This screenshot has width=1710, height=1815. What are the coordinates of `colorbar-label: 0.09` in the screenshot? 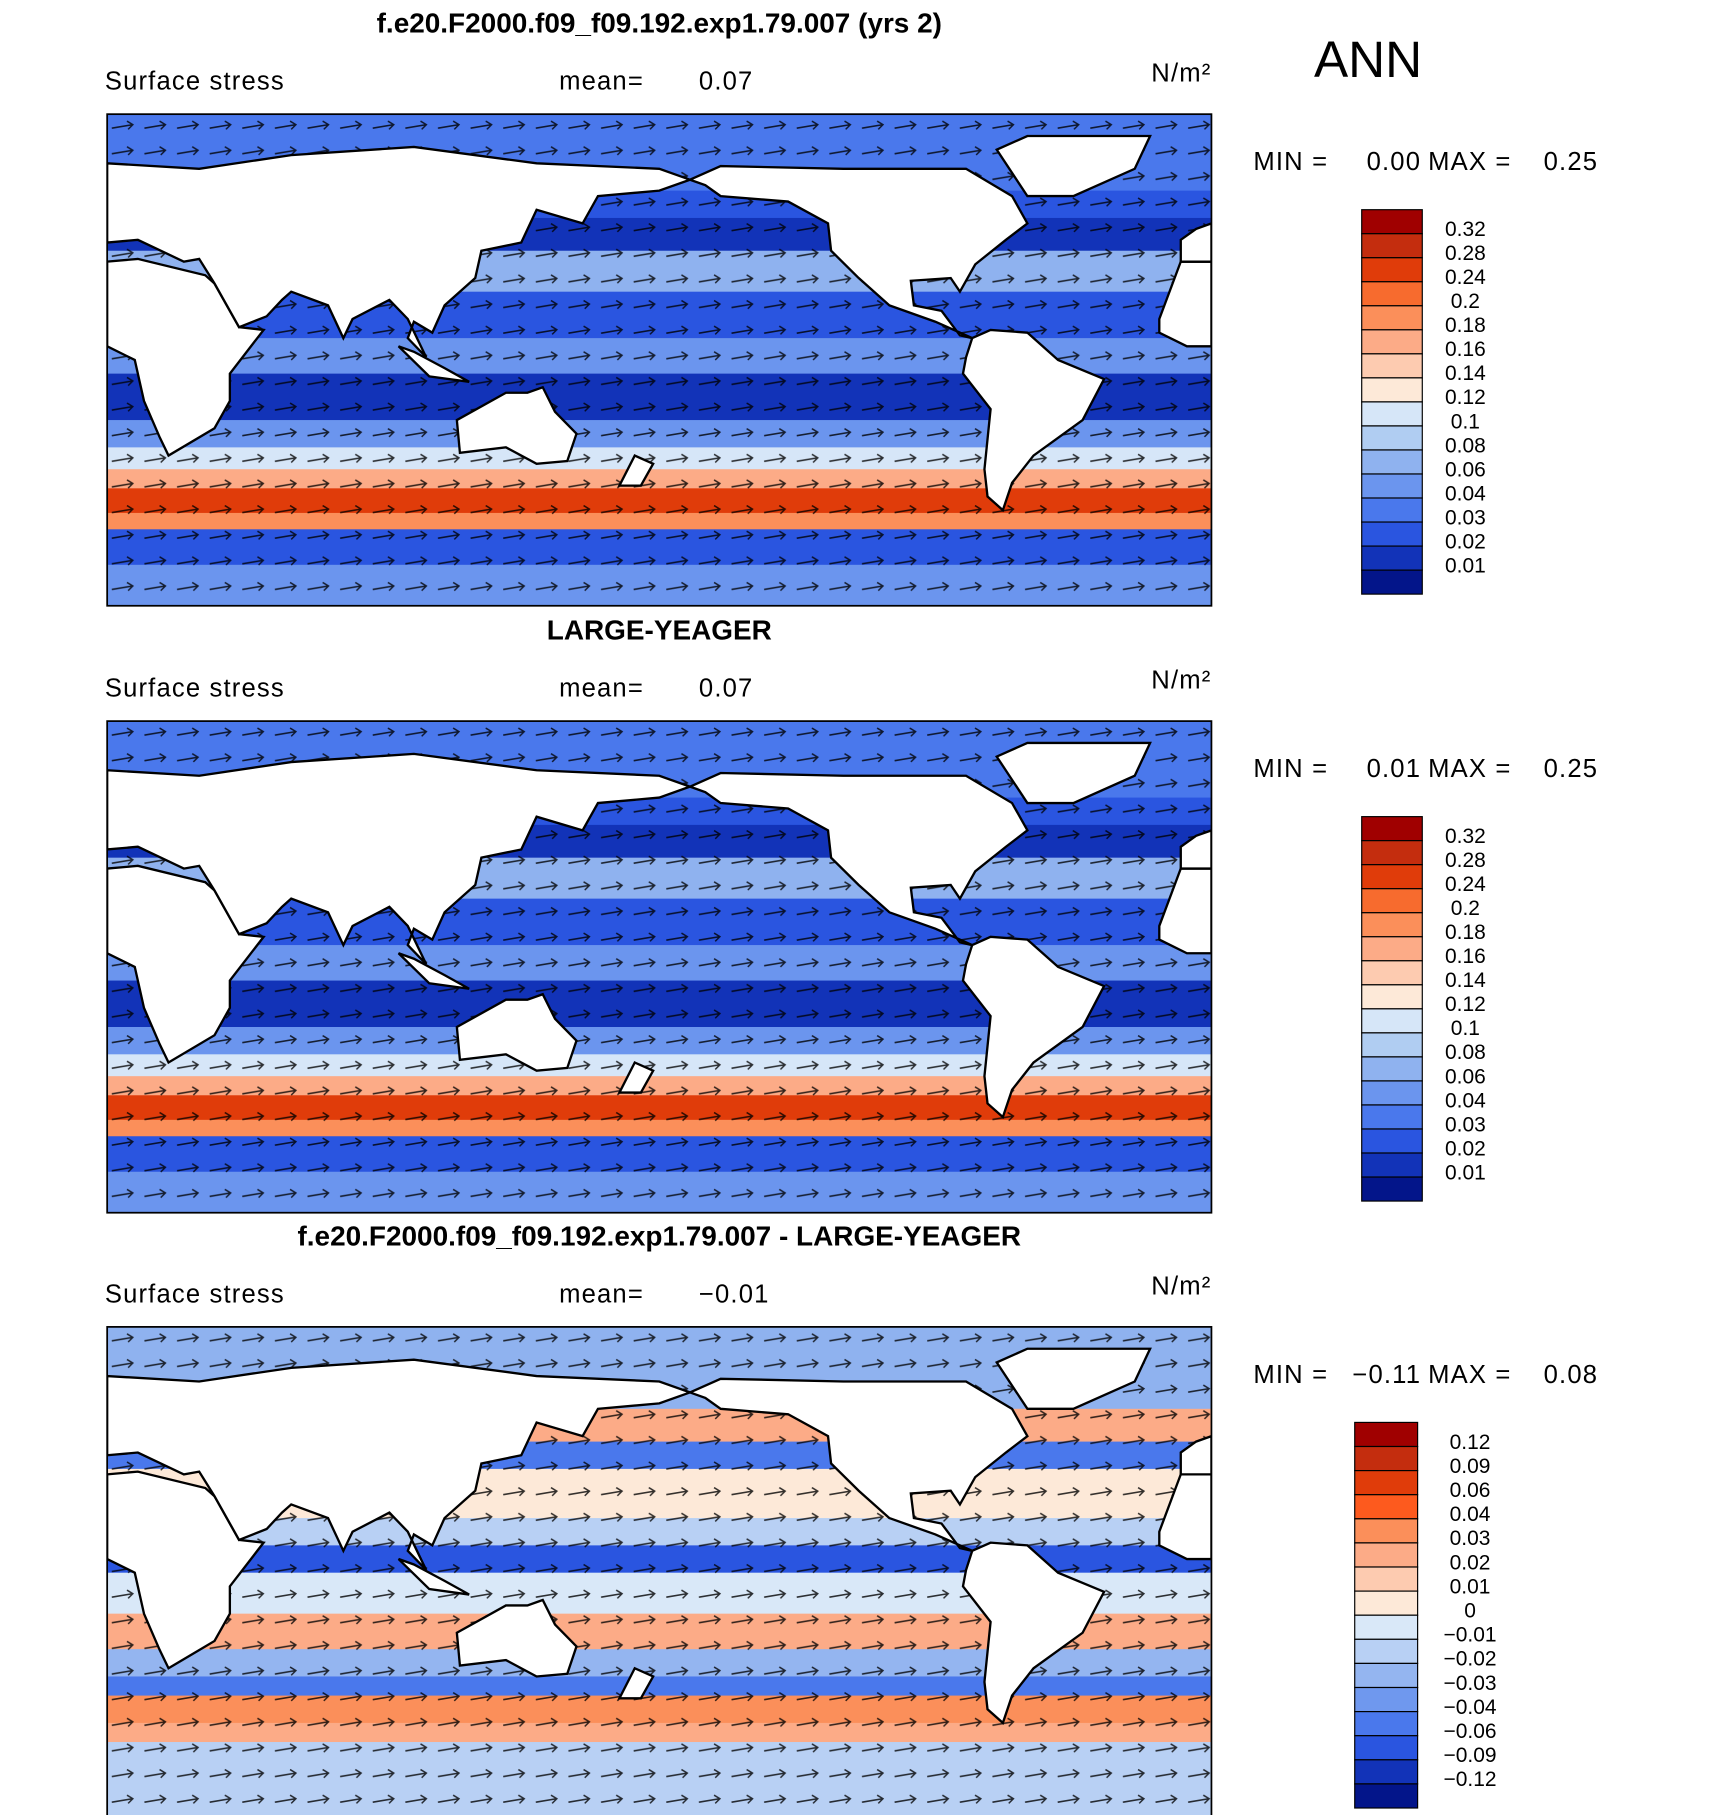 It's located at (1470, 1466).